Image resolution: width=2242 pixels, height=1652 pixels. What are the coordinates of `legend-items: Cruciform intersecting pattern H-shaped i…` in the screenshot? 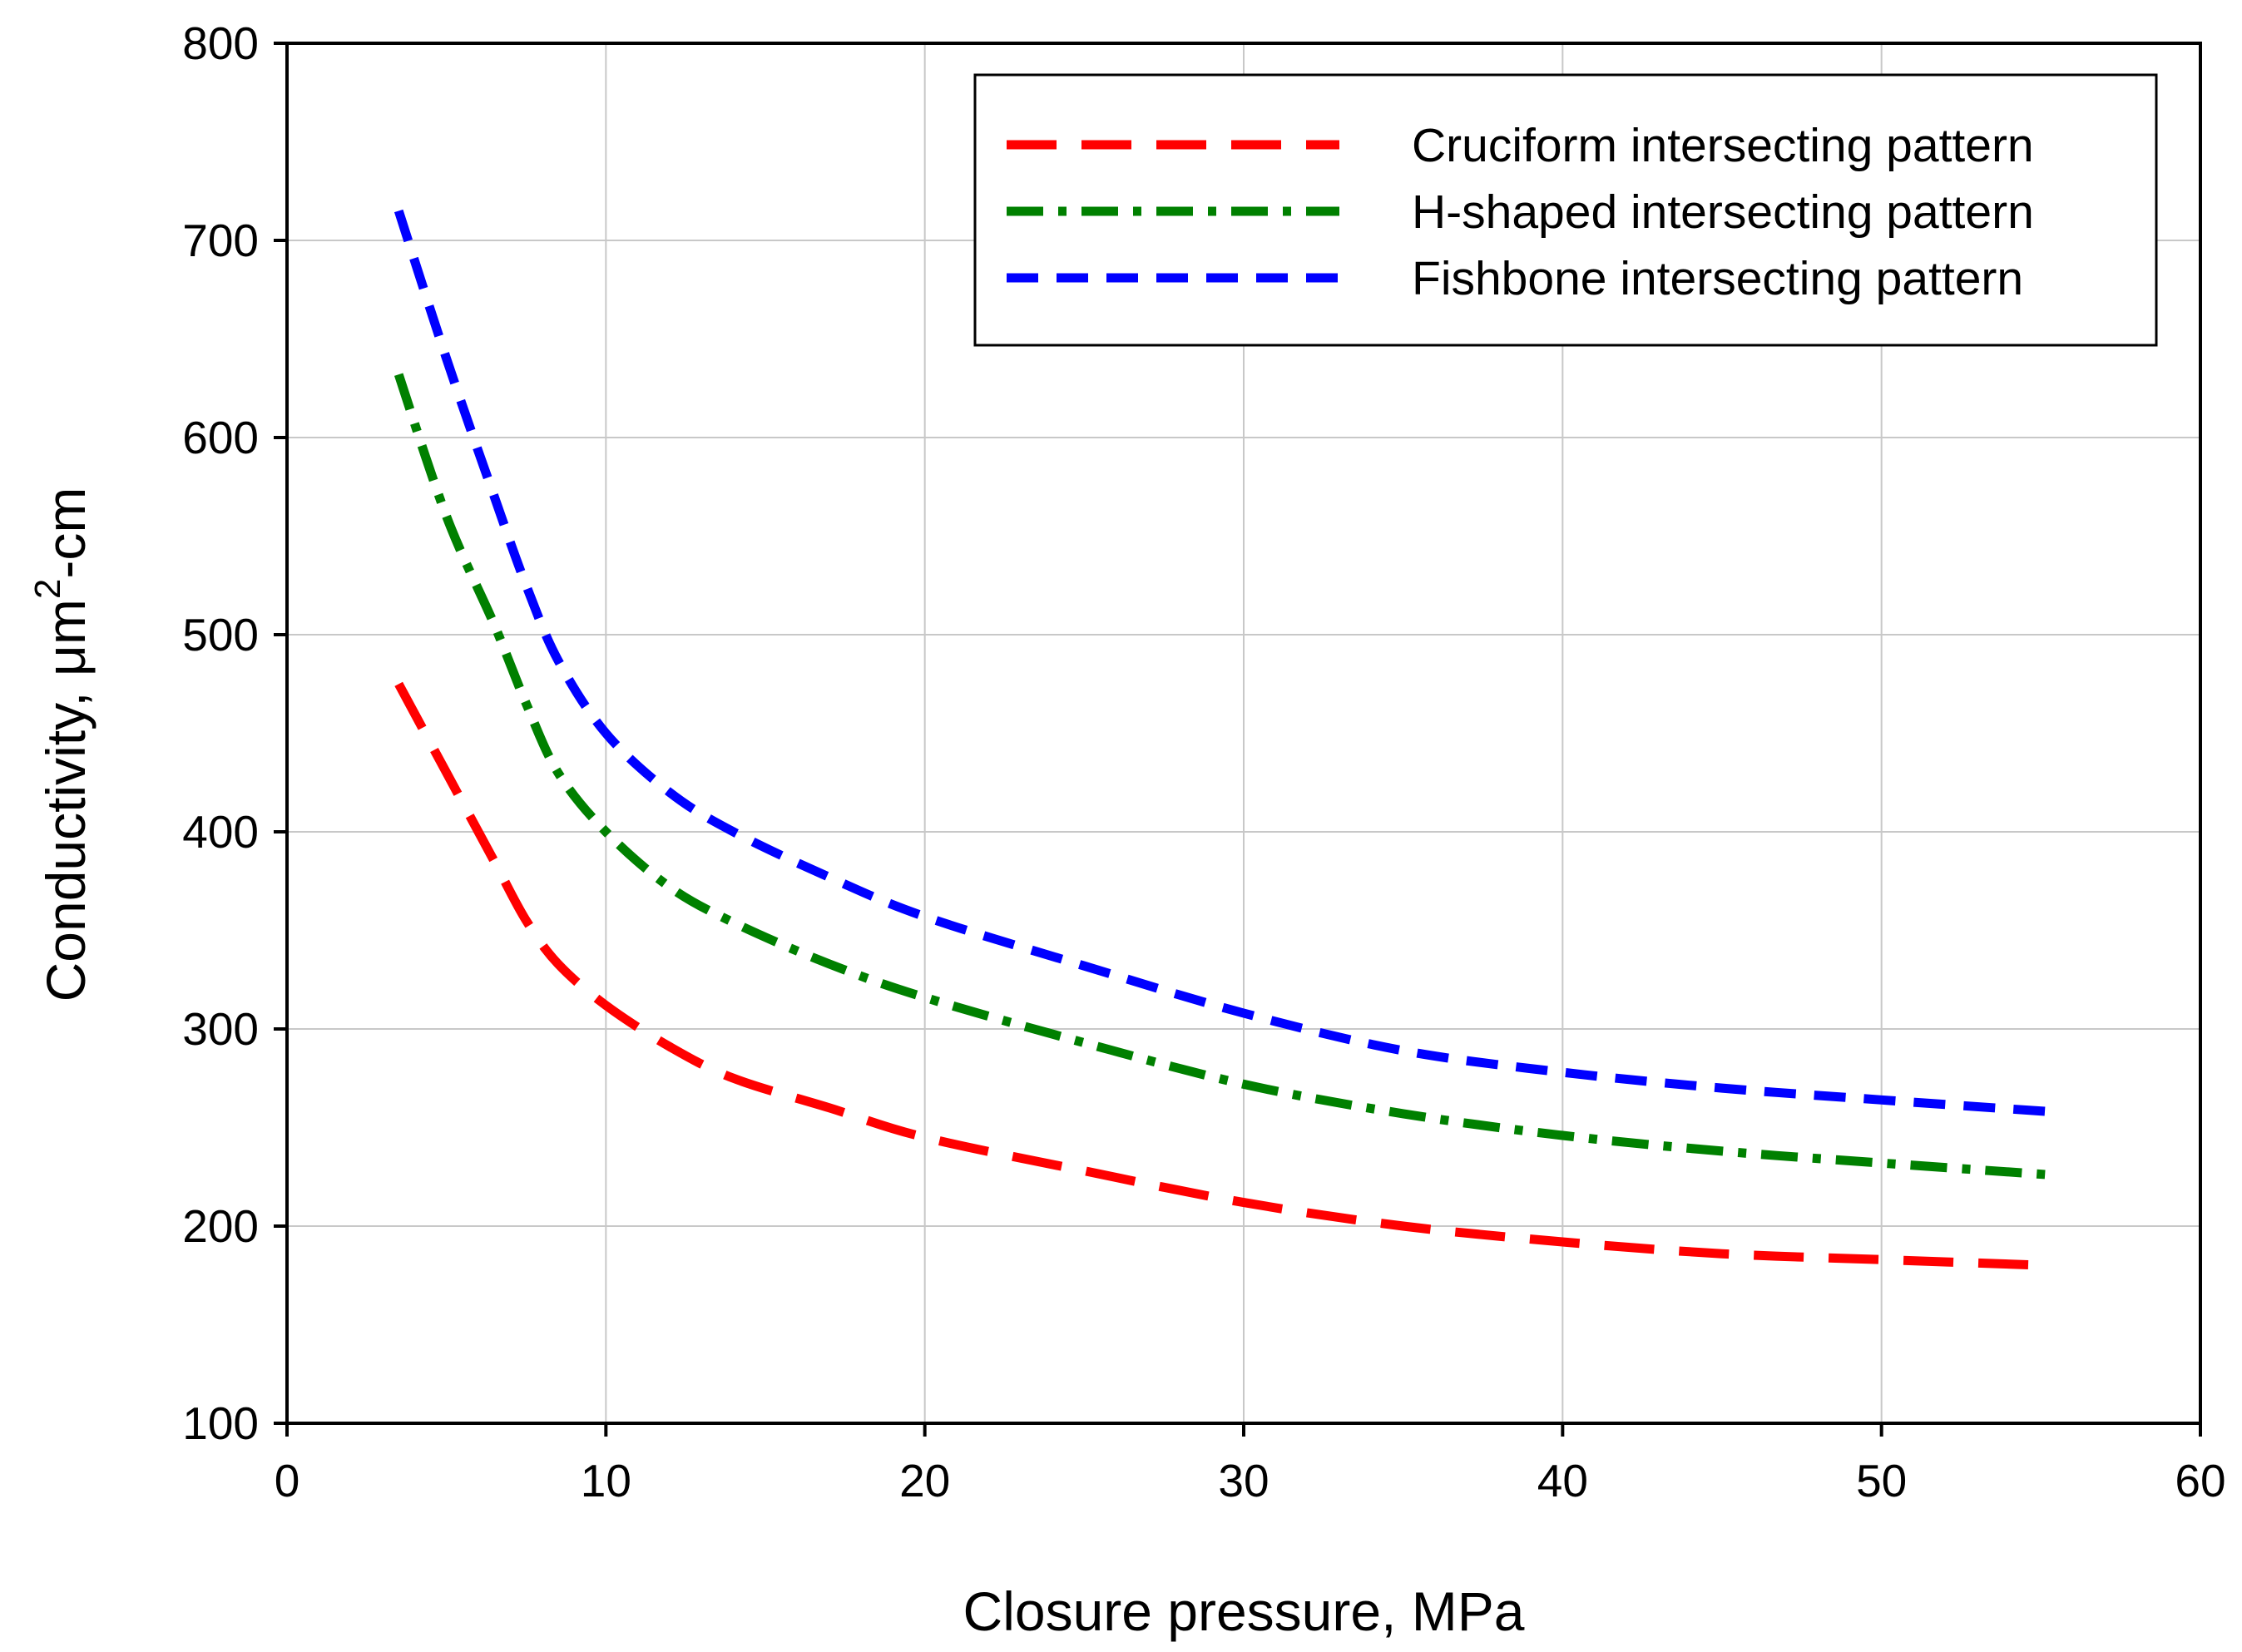 It's located at (1521, 212).